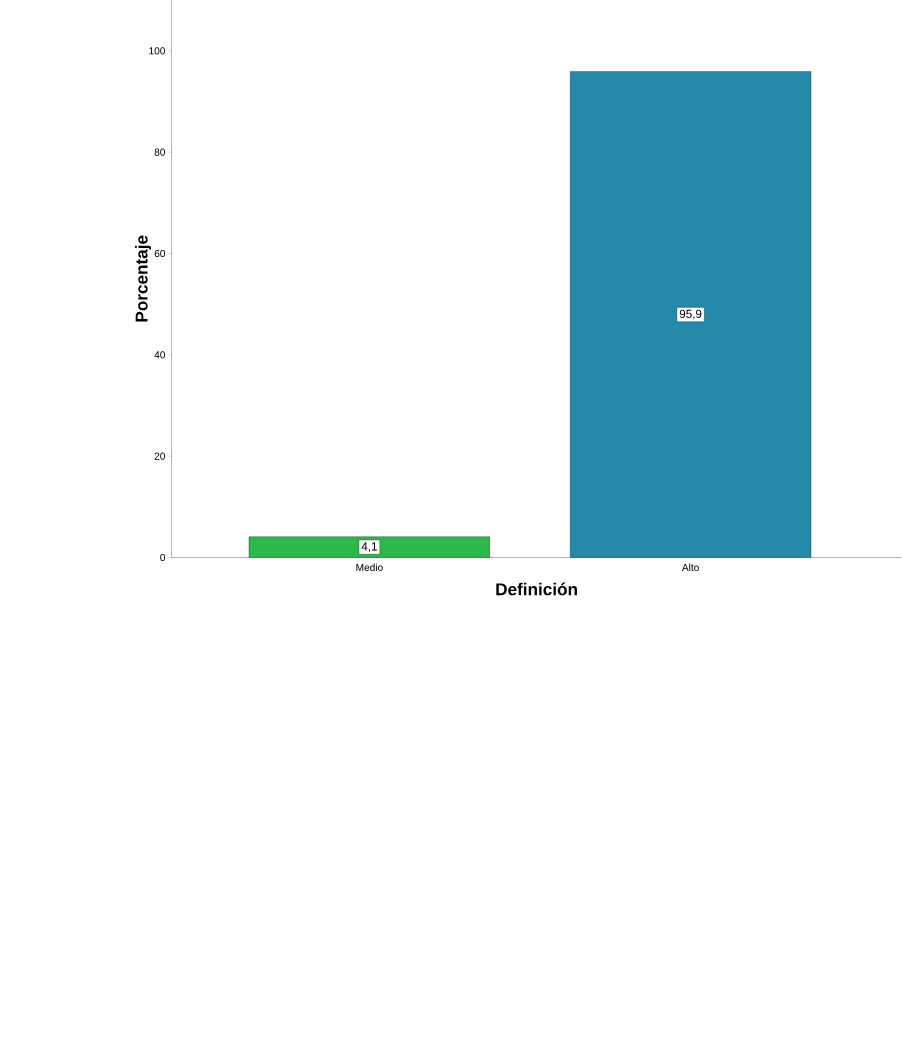  I want to click on y-tick-label: 20, so click(160, 456).